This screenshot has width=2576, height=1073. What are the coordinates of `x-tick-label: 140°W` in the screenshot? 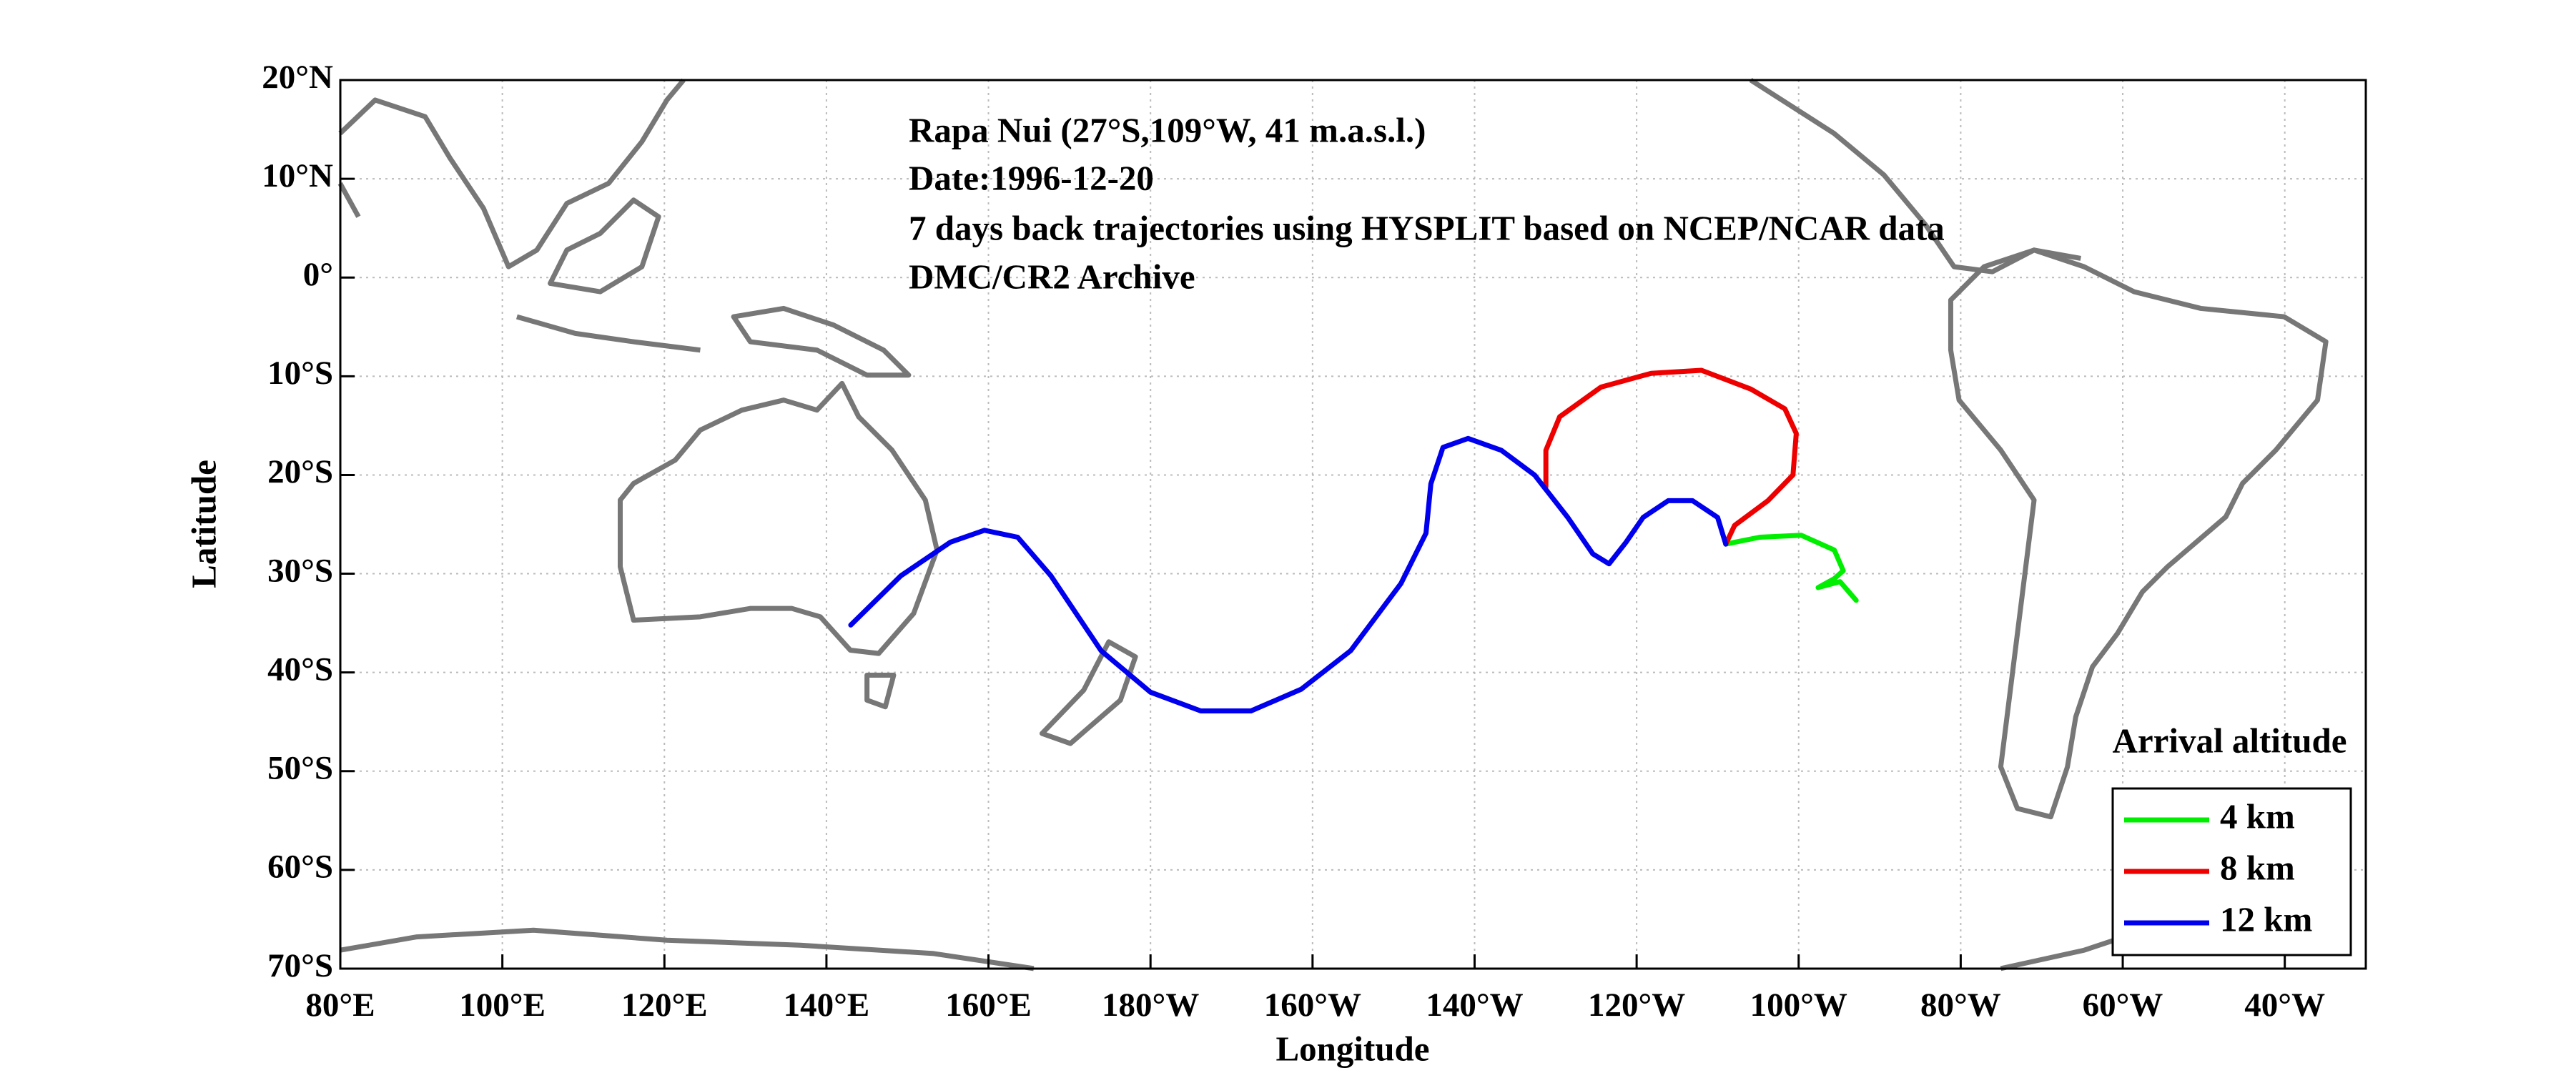 It's located at (1474, 1005).